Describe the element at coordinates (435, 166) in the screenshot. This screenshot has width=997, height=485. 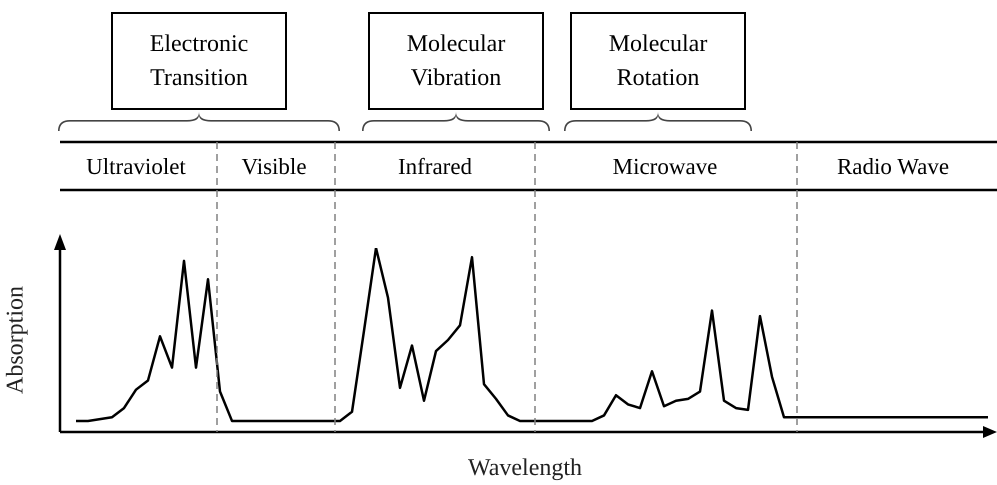
I see `text: Infrared` at that location.